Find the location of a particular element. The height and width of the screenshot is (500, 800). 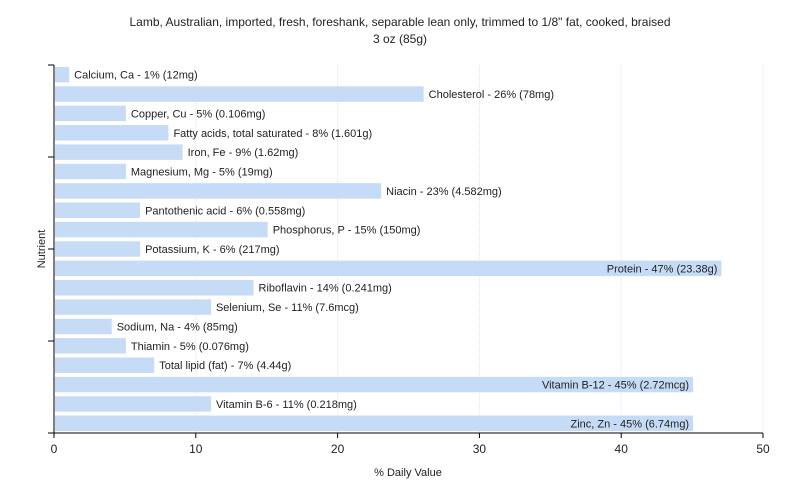

x-tick-label: 20 is located at coordinates (338, 449).